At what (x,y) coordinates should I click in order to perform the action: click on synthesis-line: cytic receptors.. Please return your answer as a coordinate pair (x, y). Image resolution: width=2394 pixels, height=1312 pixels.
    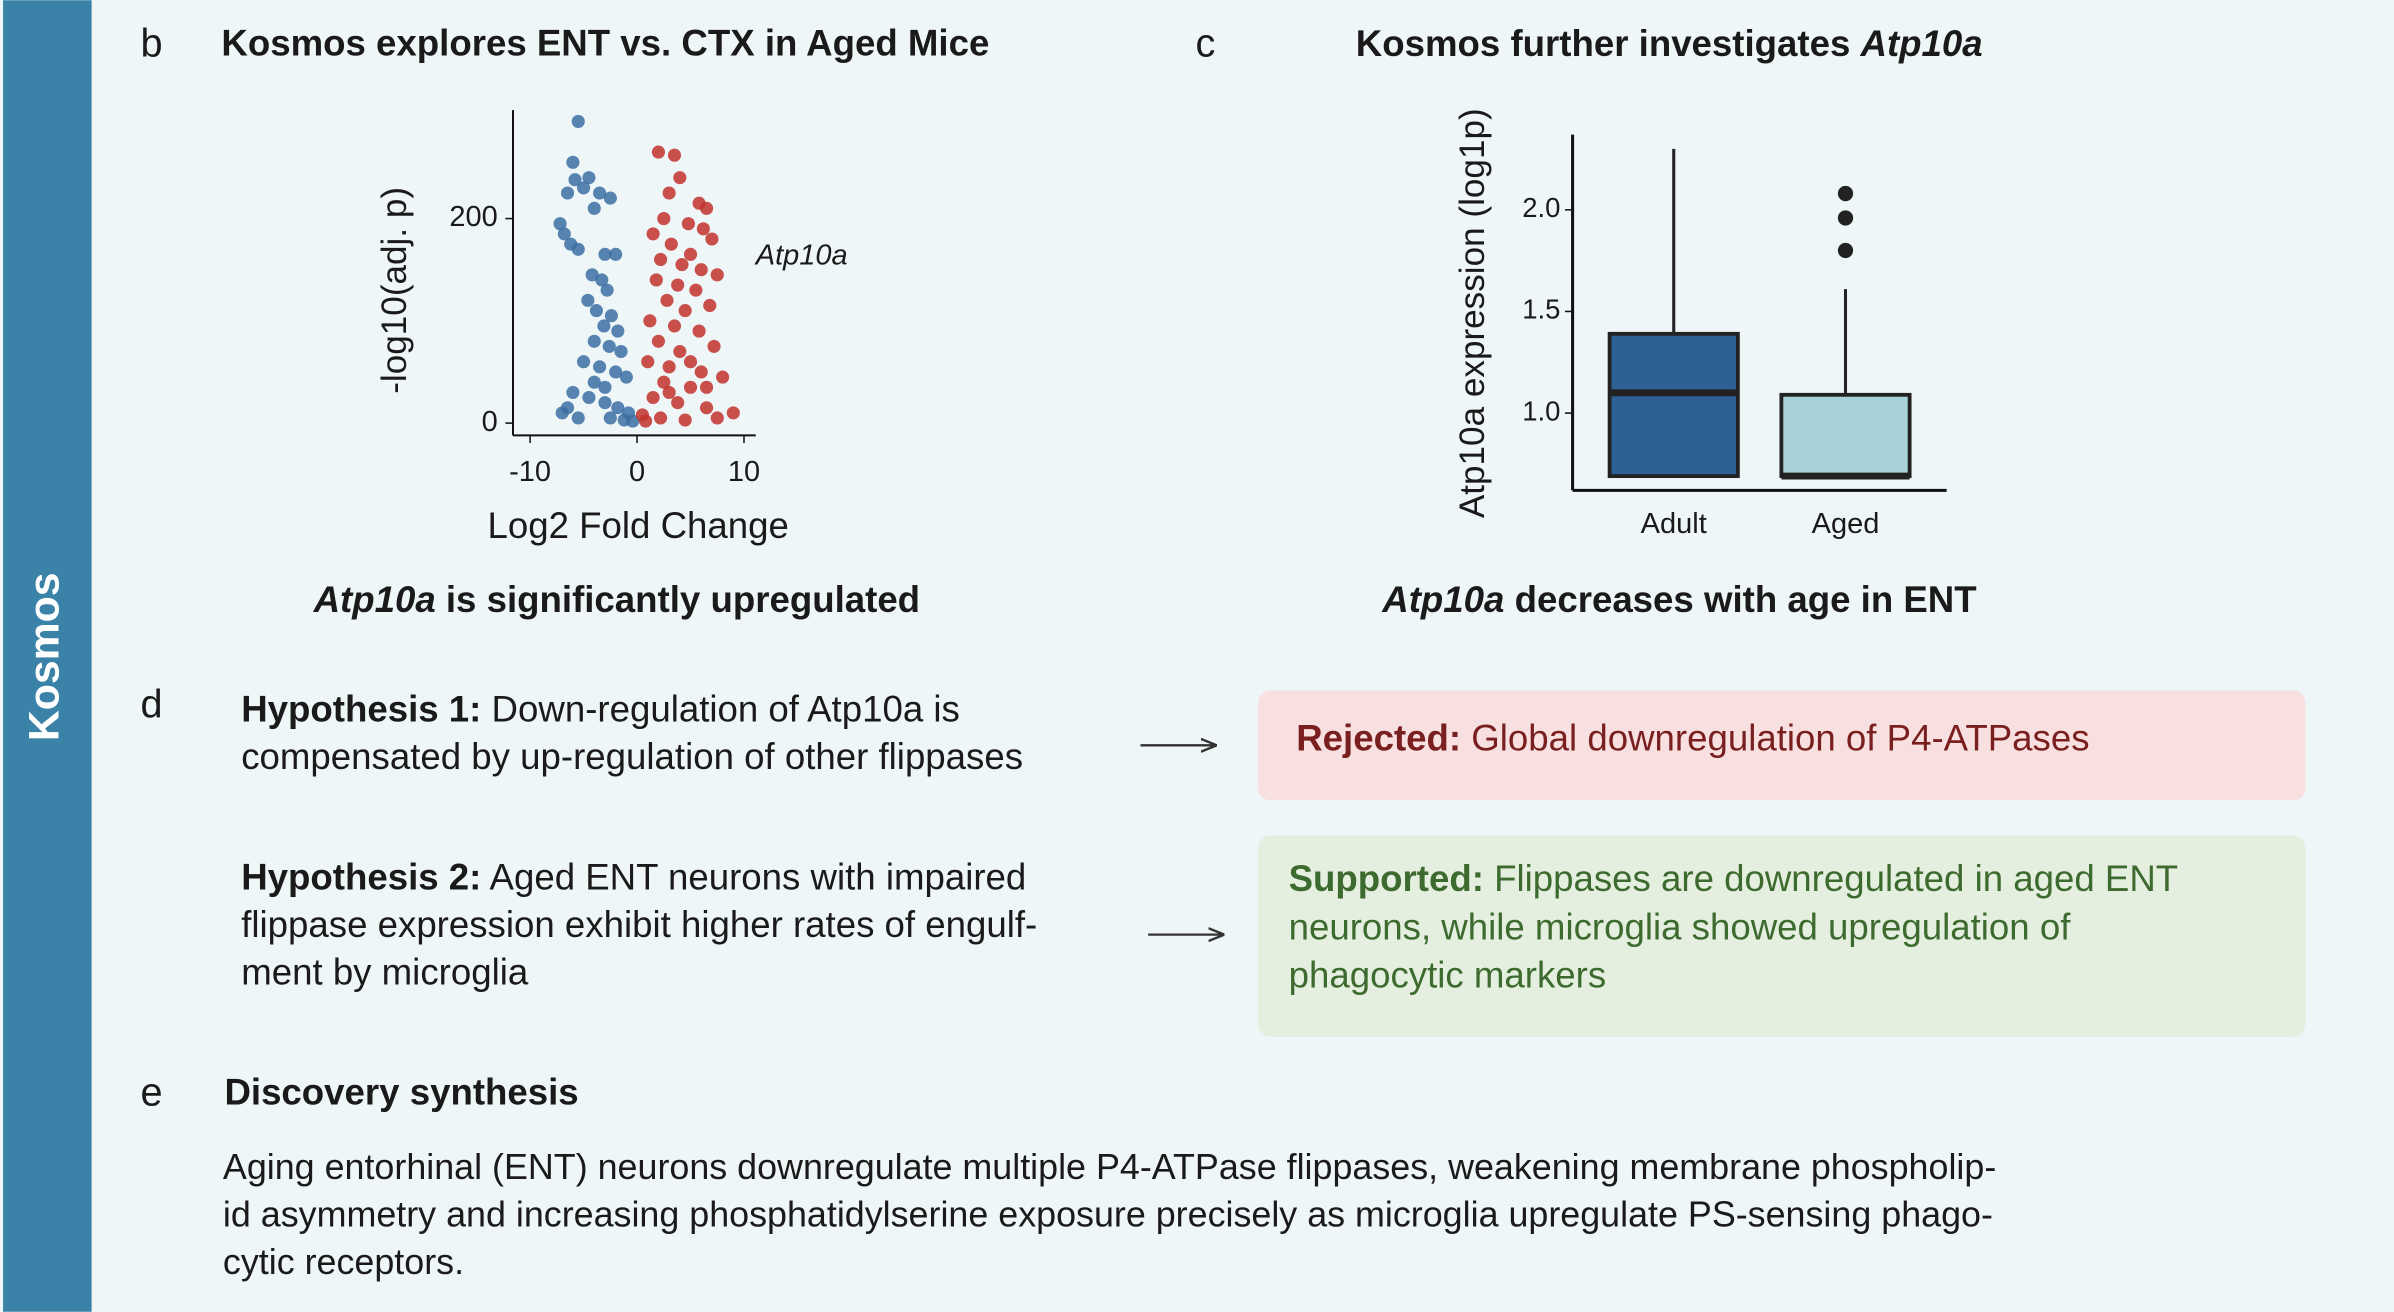
    Looking at the image, I should click on (343, 1262).